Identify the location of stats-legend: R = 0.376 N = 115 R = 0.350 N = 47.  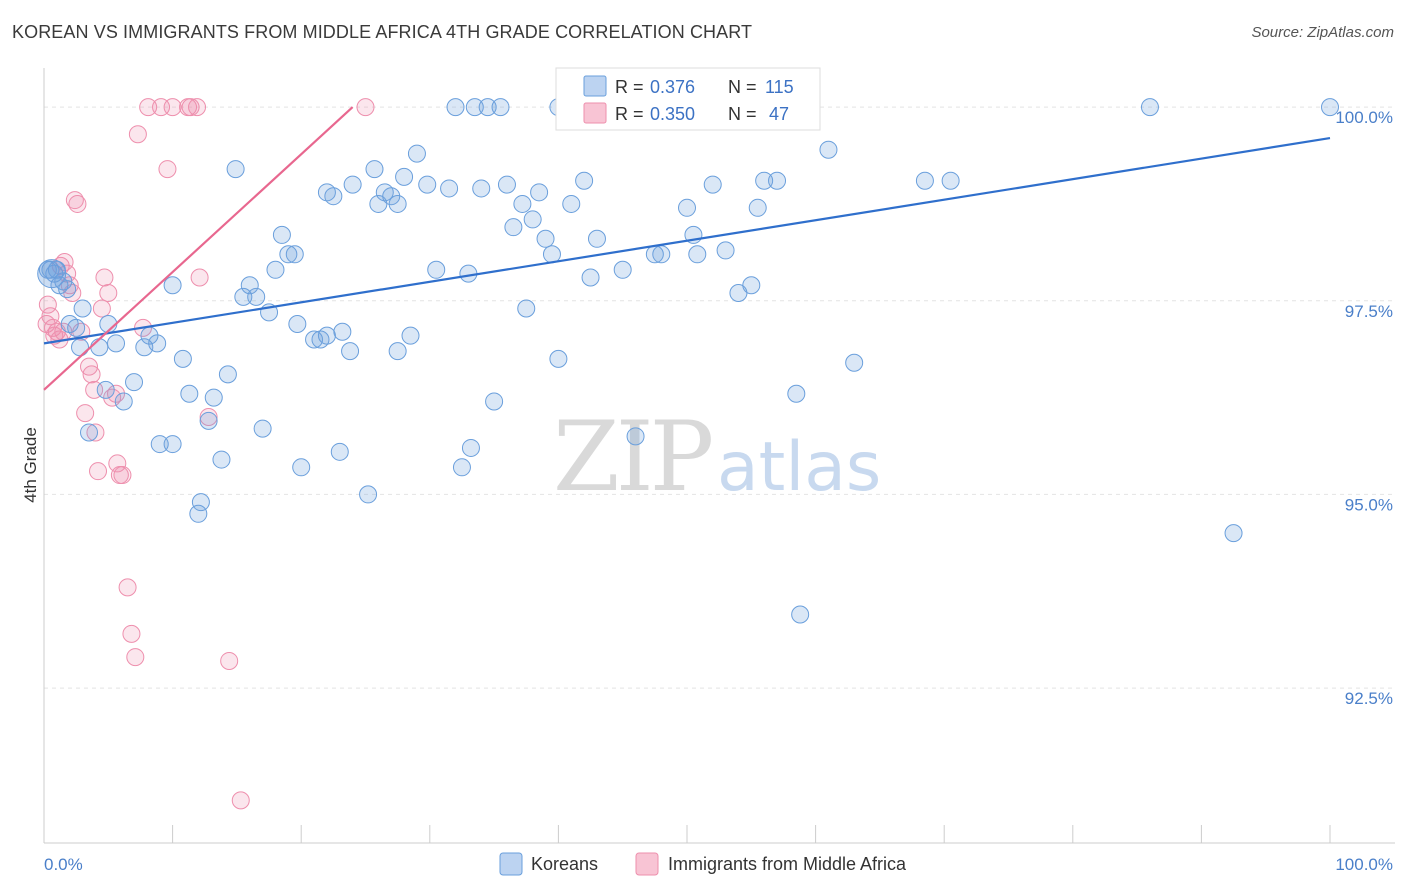
(688, 99).